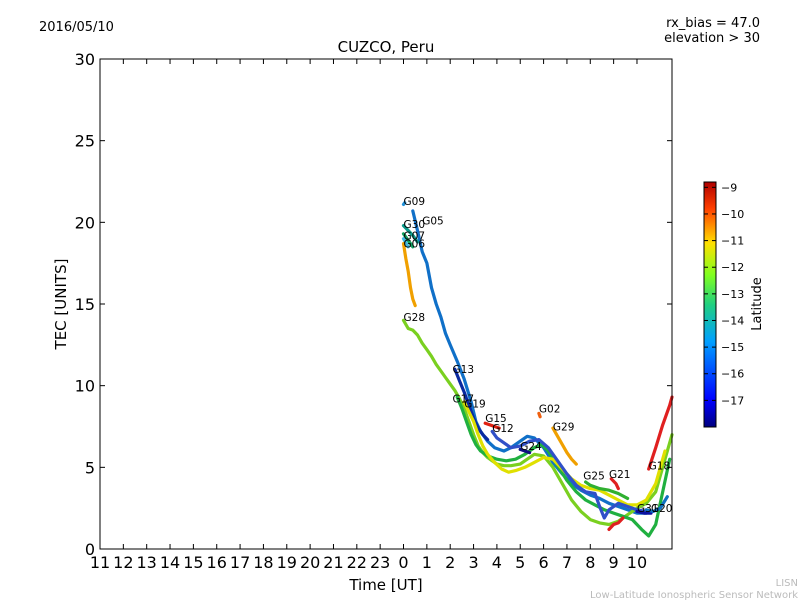 Image resolution: width=800 pixels, height=600 pixels. What do you see at coordinates (729, 187) in the screenshot?
I see `colorbar-tick-label: −9` at bounding box center [729, 187].